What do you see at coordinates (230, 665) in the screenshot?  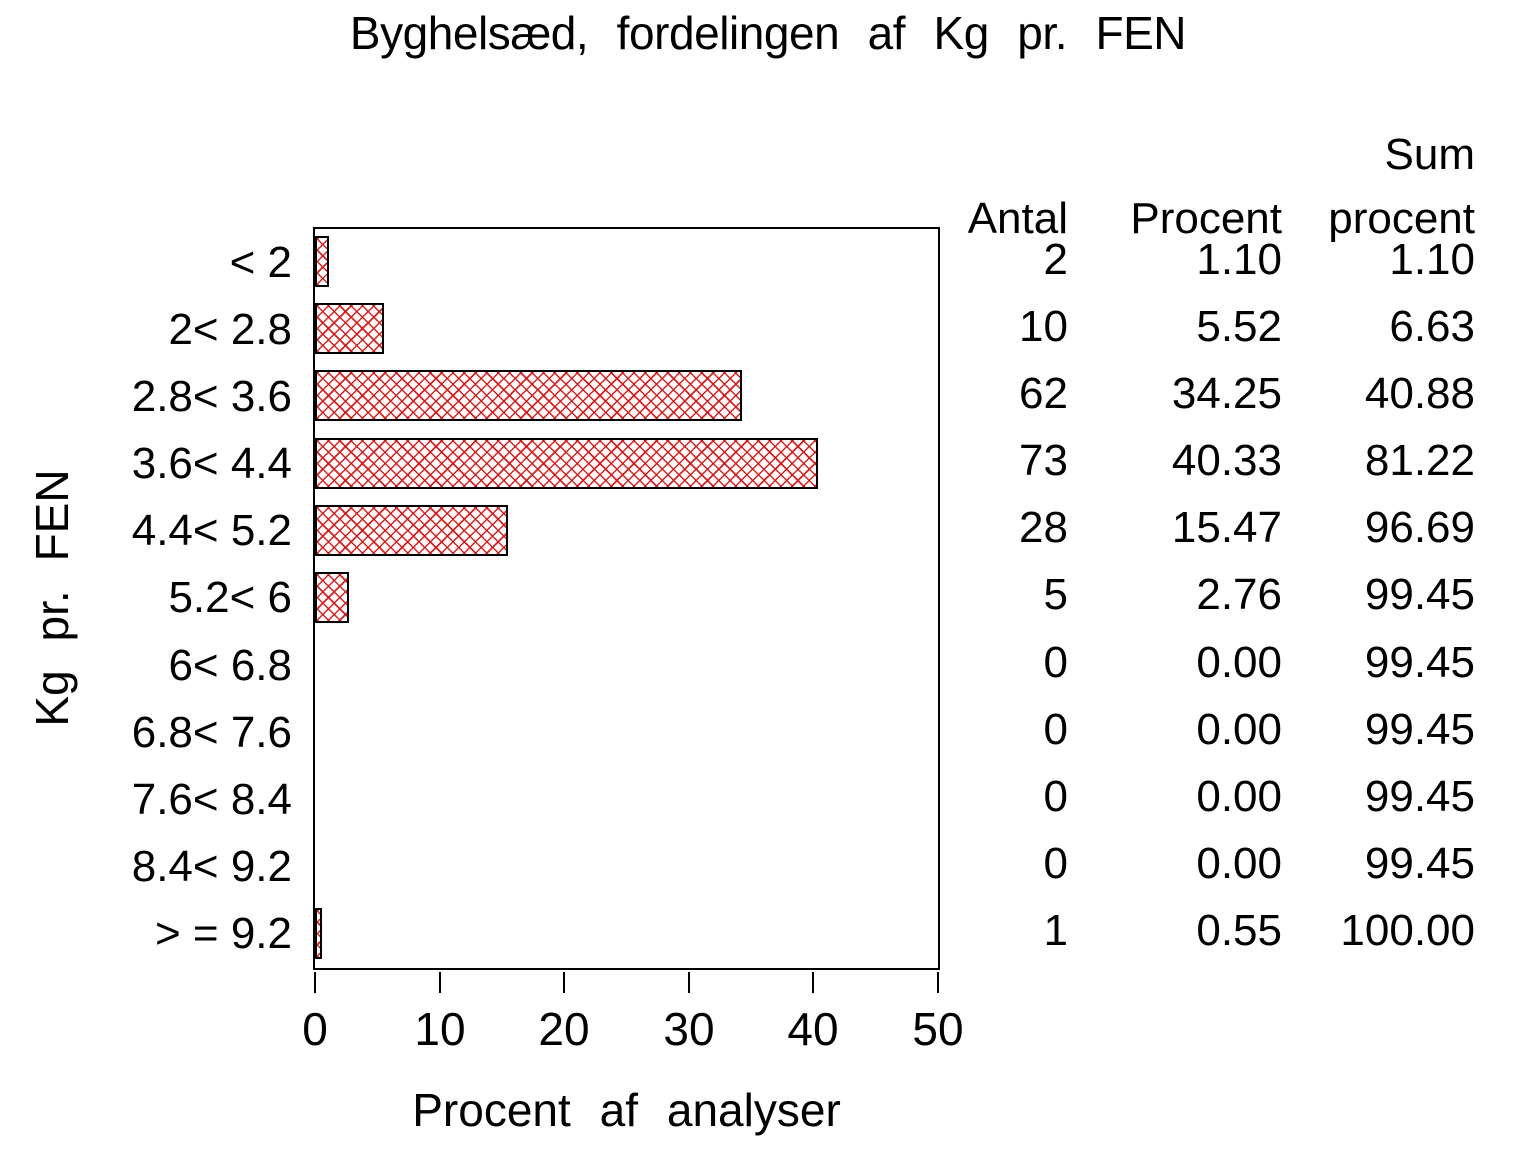 I see `category-label-6: 6< 6.8` at bounding box center [230, 665].